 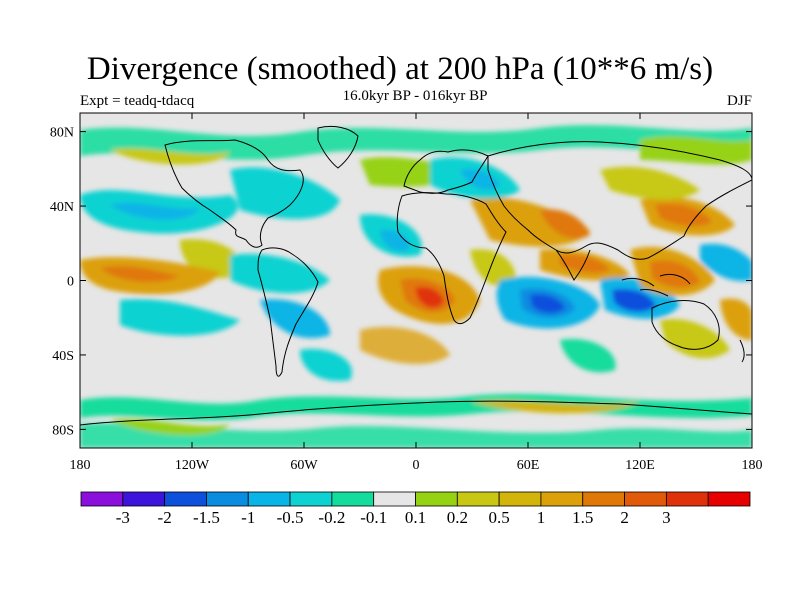 What do you see at coordinates (62, 133) in the screenshot?
I see `lat-label-0: 80N` at bounding box center [62, 133].